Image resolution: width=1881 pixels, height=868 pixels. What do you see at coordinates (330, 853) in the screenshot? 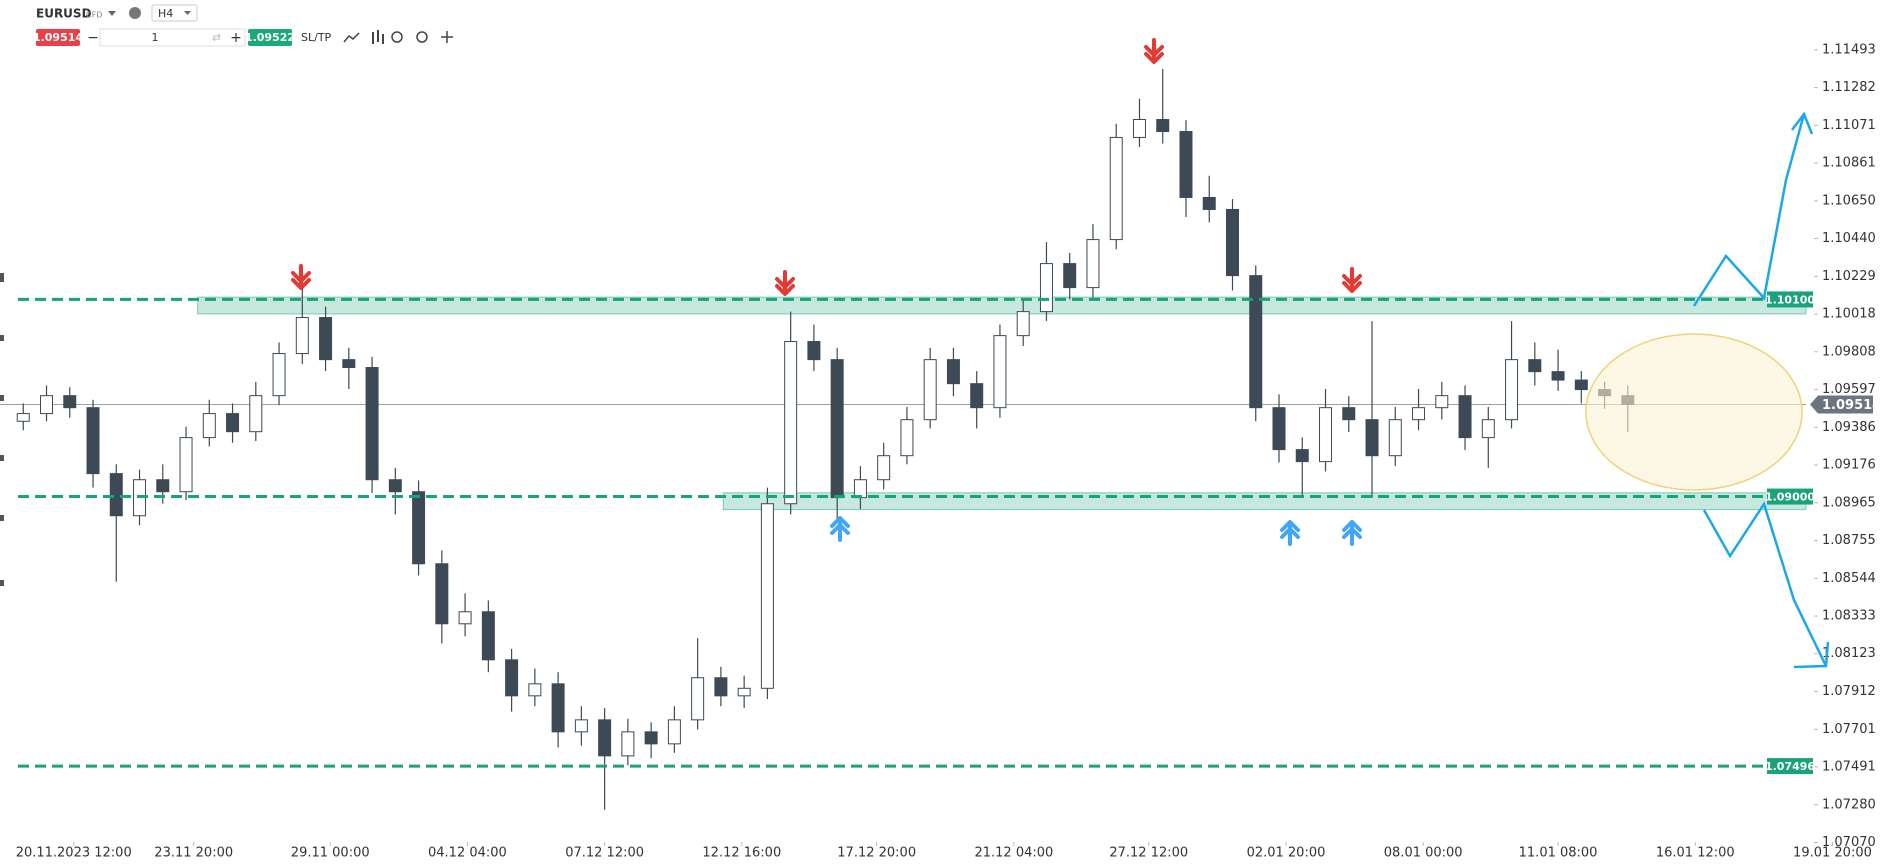
I see `x-tick-label: 29.11 00:00` at bounding box center [330, 853].